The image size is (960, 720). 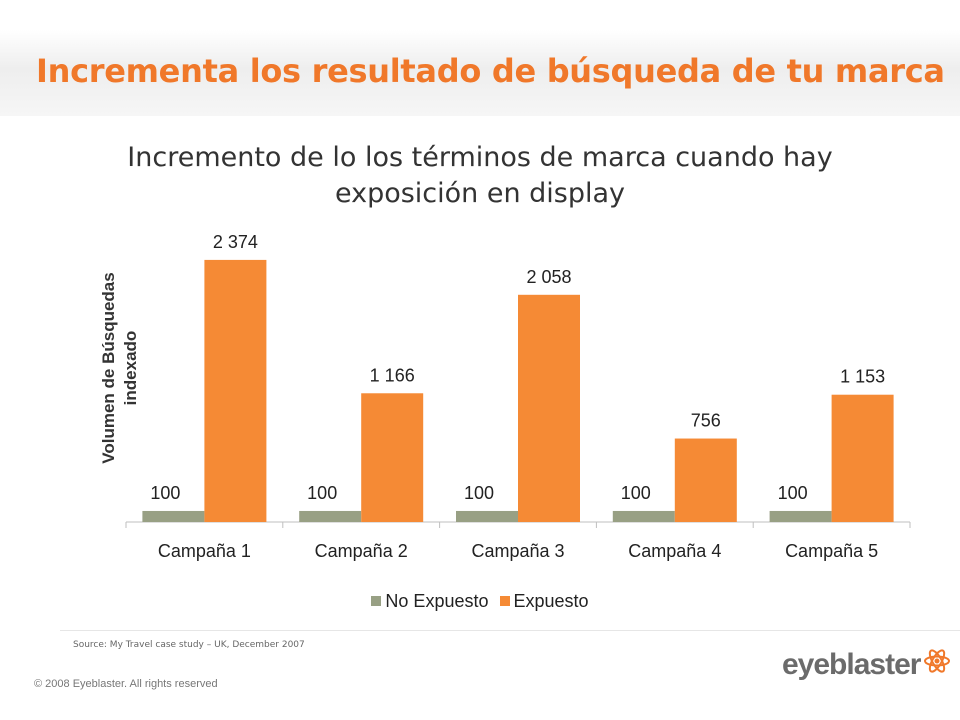 What do you see at coordinates (204, 551) in the screenshot?
I see `x-tick-label-1: Campaña 1` at bounding box center [204, 551].